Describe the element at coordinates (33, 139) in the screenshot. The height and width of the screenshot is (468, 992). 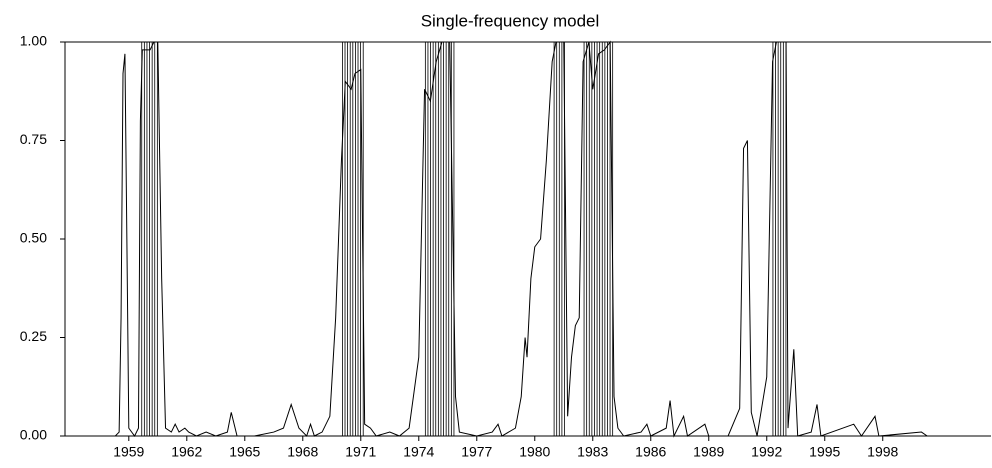
I see `y-tick-label: 0.75` at that location.